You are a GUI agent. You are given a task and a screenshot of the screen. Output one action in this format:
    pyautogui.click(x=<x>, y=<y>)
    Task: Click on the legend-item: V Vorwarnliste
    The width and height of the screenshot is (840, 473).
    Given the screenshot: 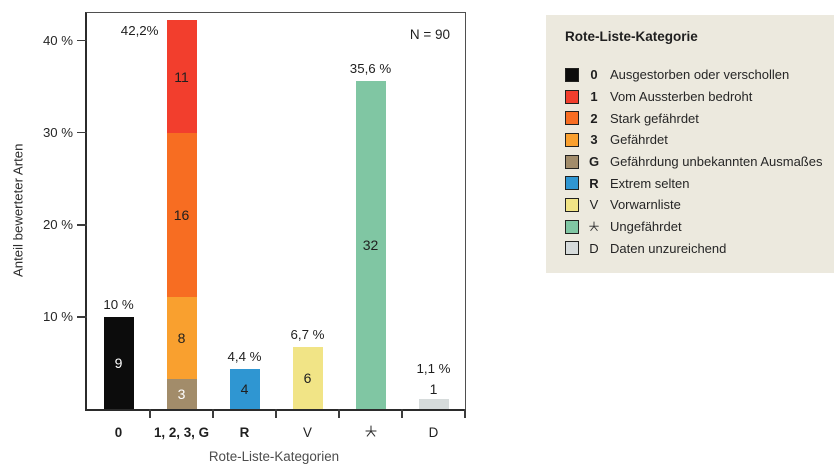 What is the action you would take?
    pyautogui.click(x=692, y=205)
    